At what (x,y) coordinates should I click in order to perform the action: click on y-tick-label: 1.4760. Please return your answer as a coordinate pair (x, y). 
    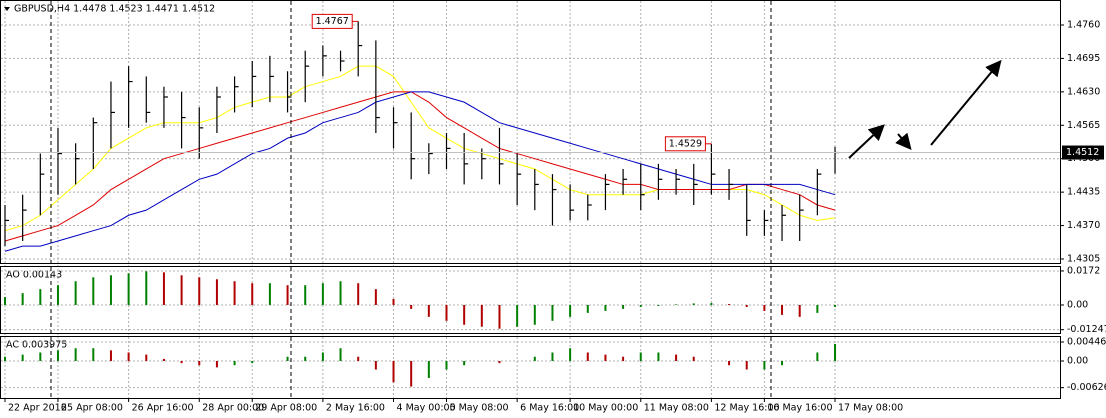
    Looking at the image, I should click on (1083, 24).